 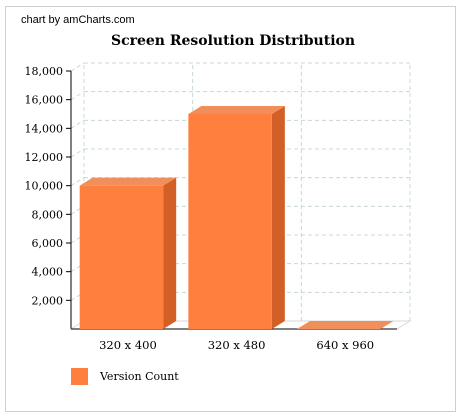 What do you see at coordinates (48, 300) in the screenshot?
I see `y-tick-label: 2,000` at bounding box center [48, 300].